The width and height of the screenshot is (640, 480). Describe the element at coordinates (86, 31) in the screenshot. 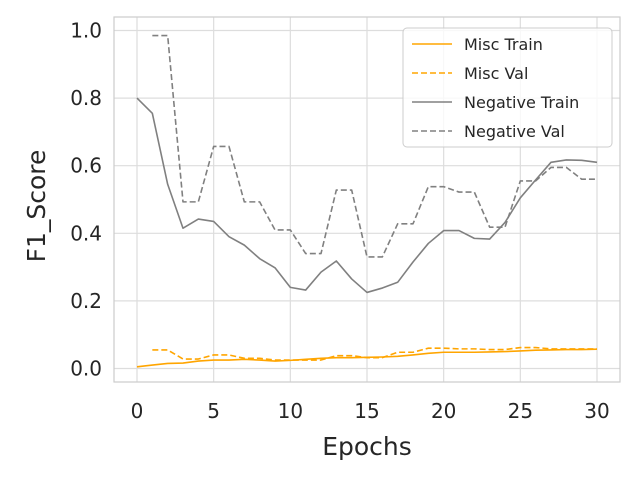

I see `y-tick-label: 1.0` at that location.